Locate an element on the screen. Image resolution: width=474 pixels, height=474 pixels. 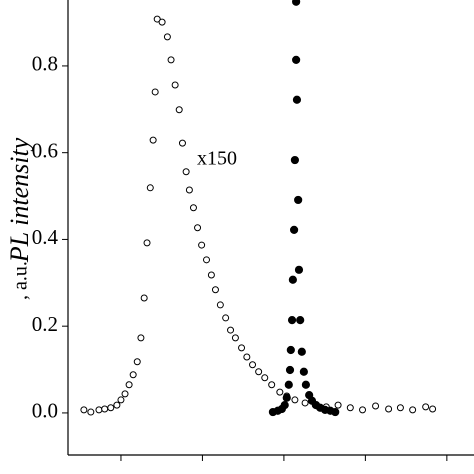
annotation: x150 is located at coordinates (217, 159).